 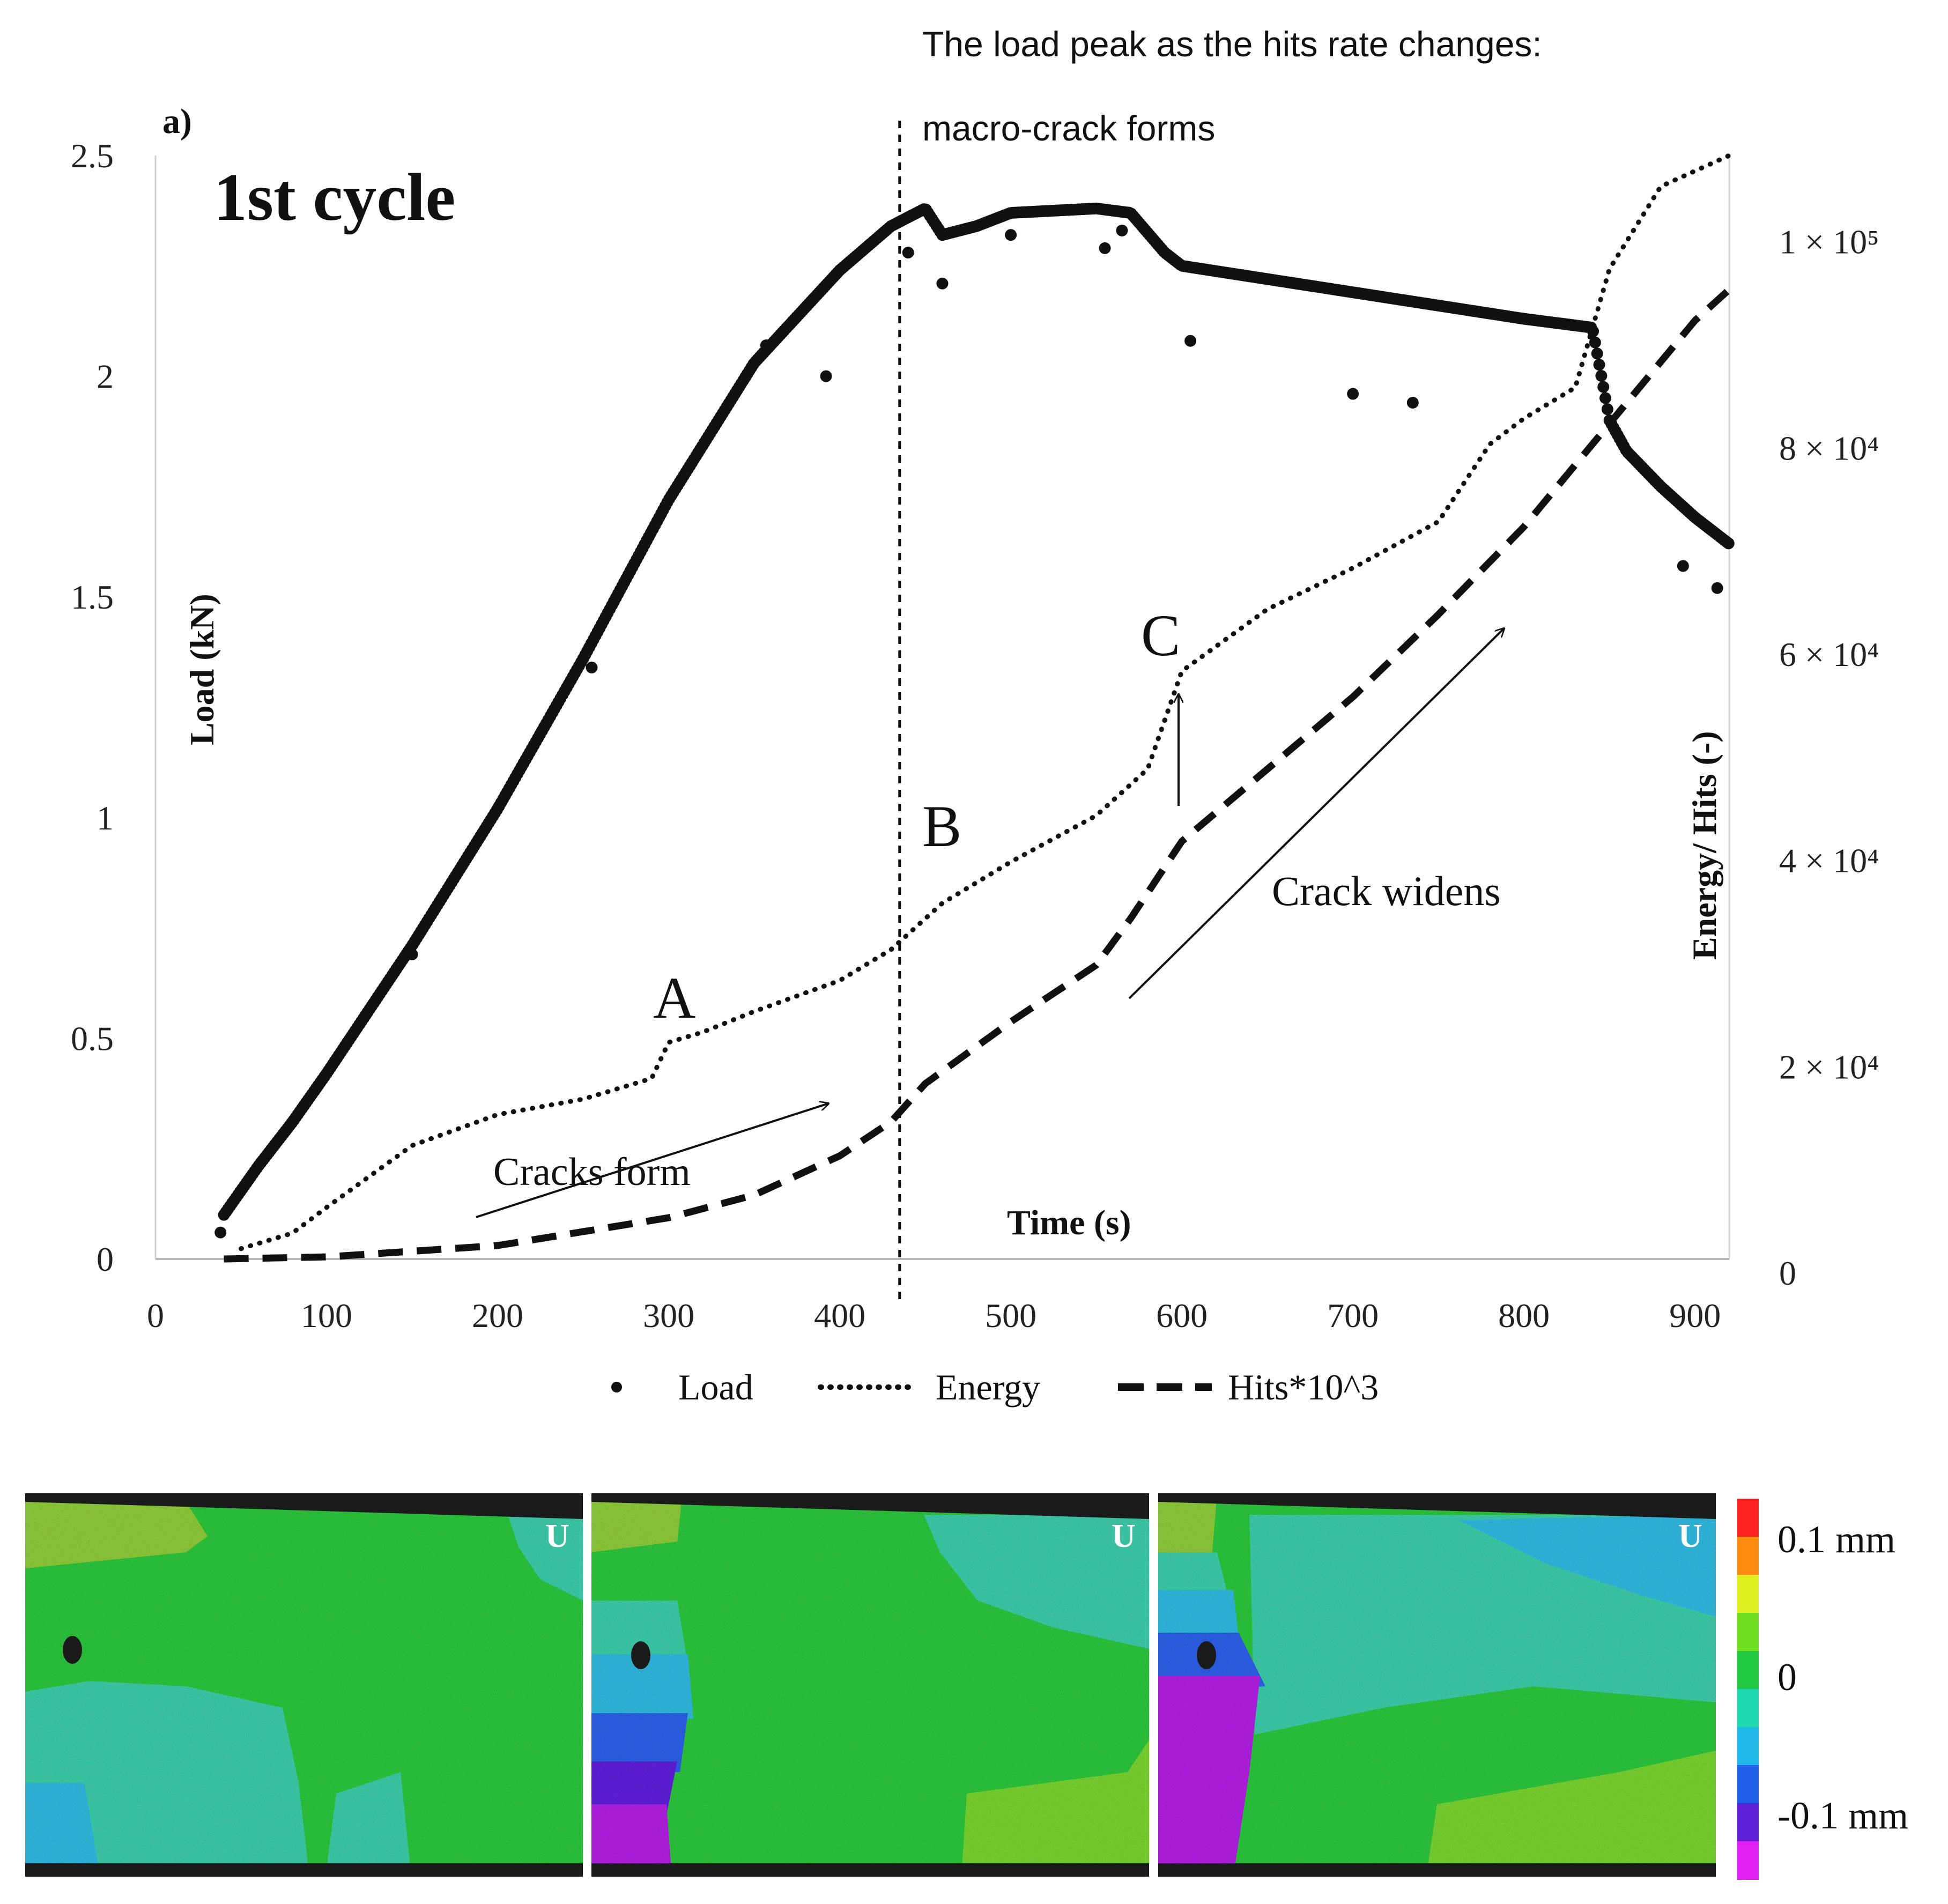 What do you see at coordinates (1695, 1316) in the screenshot?
I see `x-tick-label: 900` at bounding box center [1695, 1316].